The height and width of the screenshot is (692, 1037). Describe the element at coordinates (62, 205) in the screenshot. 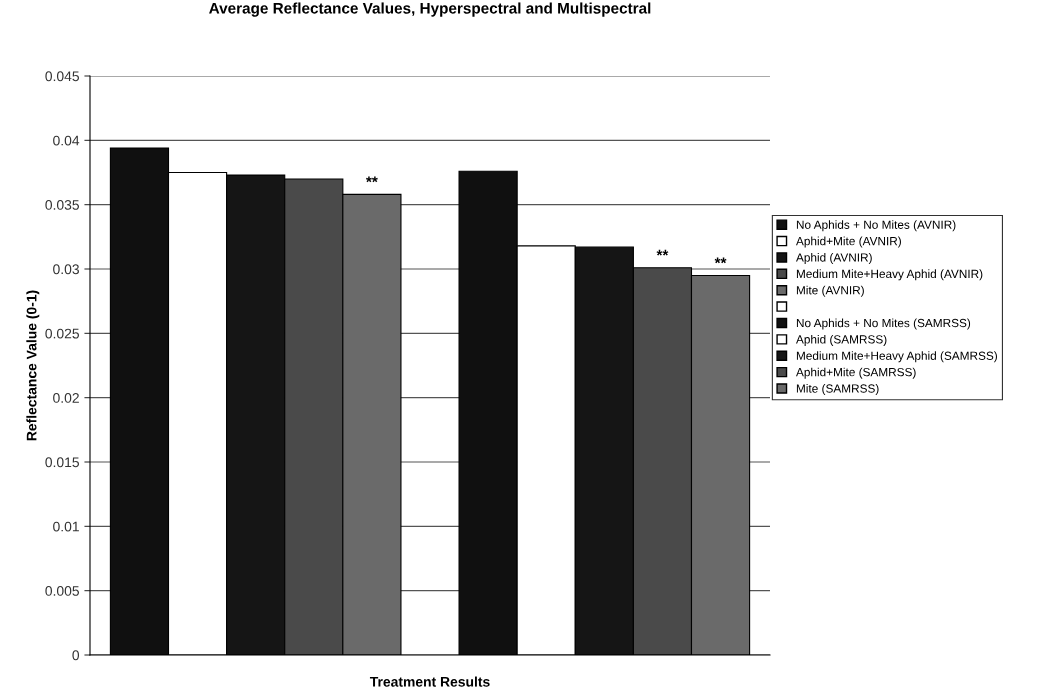

I see `y-tick-label: 0.035` at that location.